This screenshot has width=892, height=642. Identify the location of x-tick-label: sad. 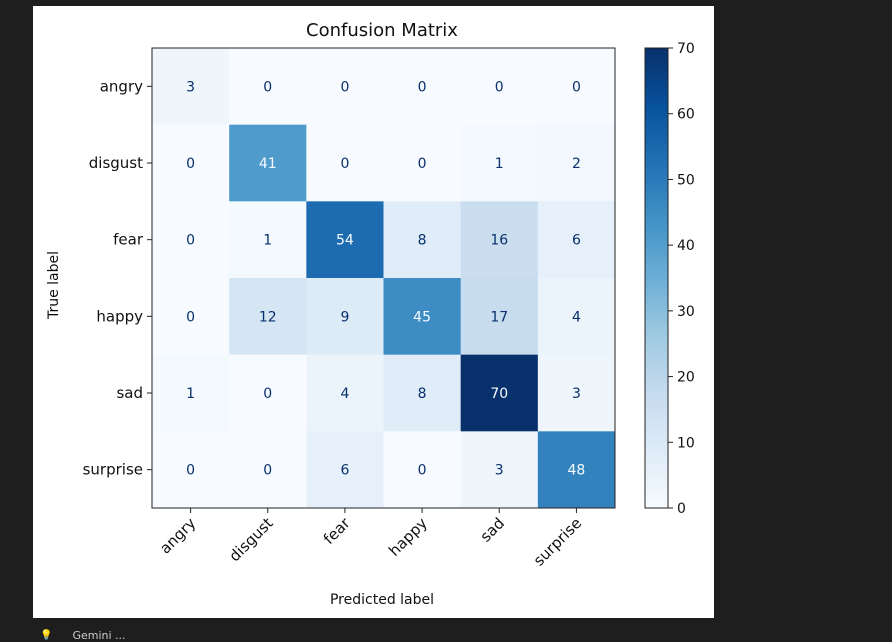
(492, 529).